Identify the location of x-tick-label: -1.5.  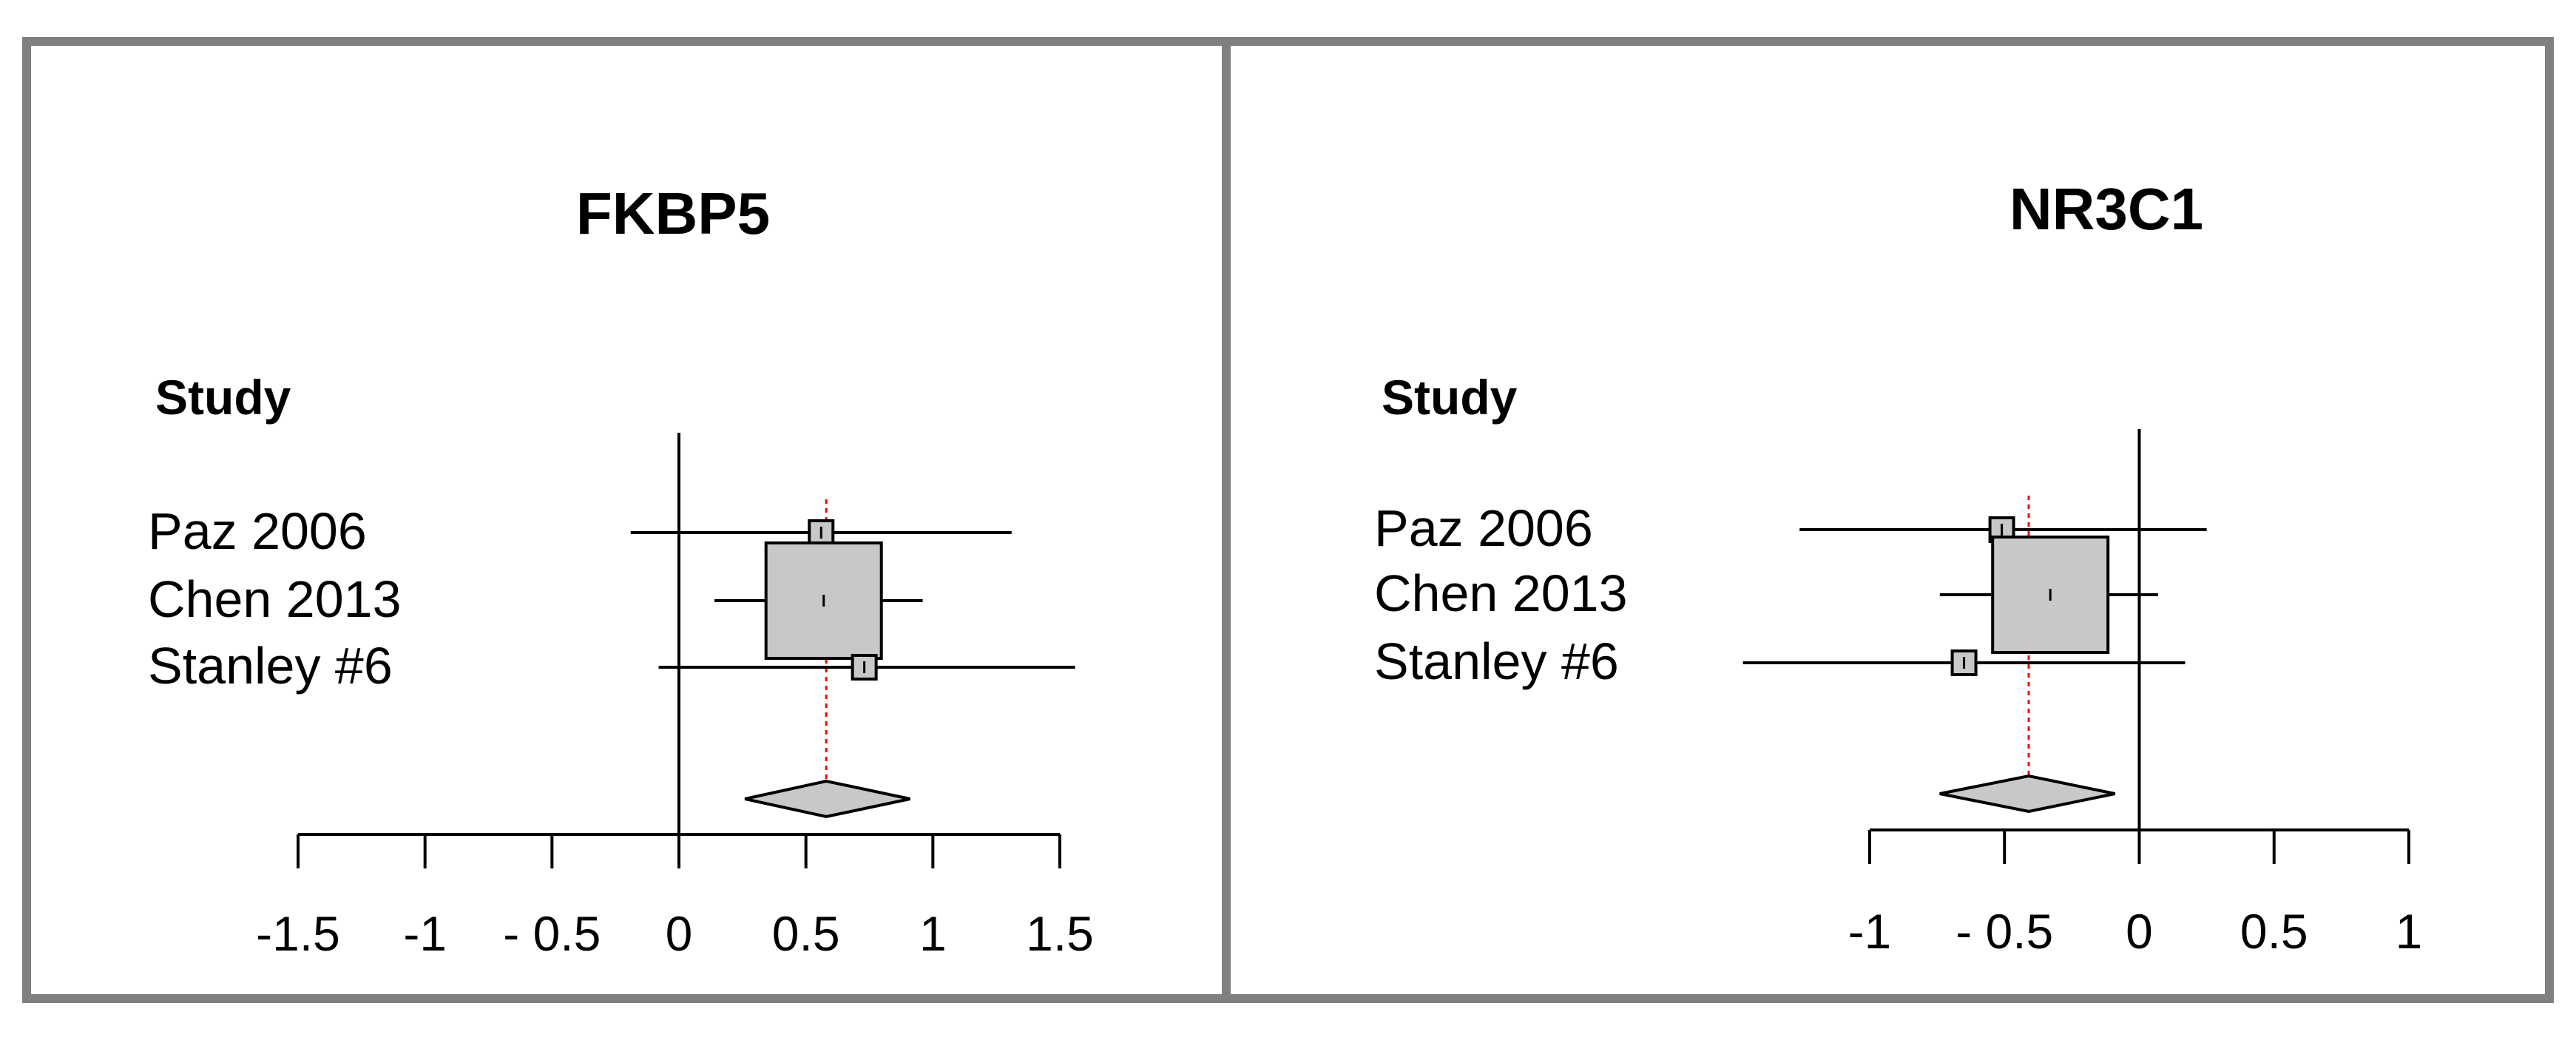
(298, 933).